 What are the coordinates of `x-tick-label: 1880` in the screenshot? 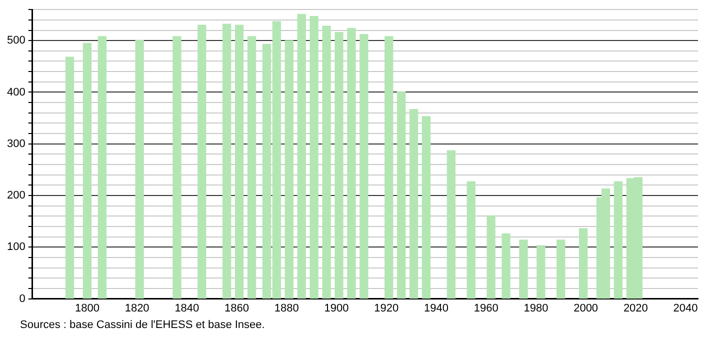 It's located at (286, 308).